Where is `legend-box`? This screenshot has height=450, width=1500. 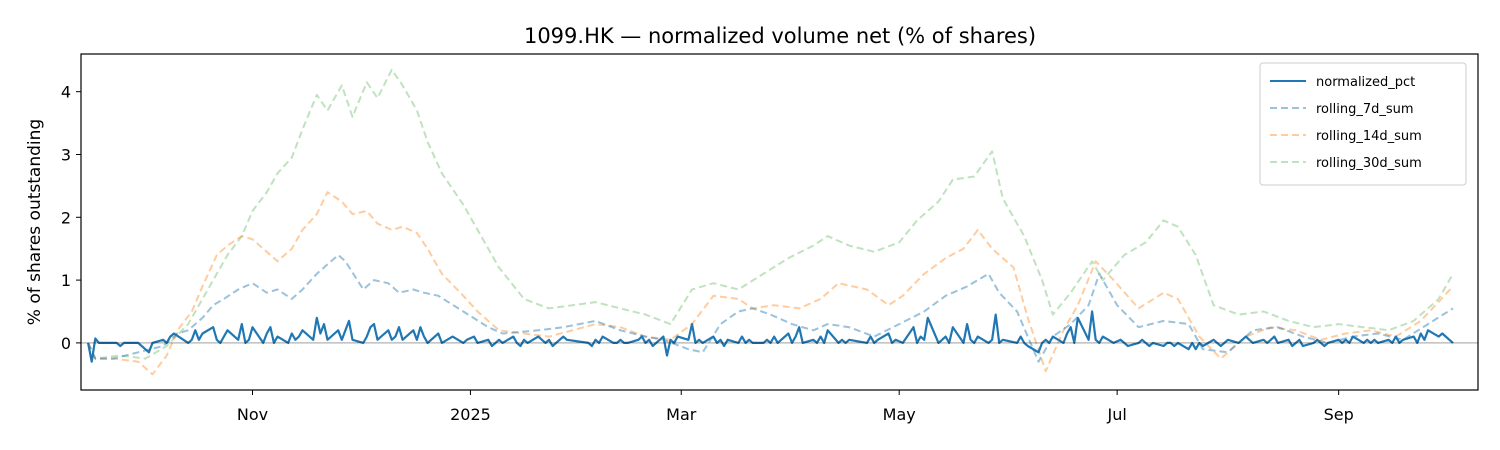
legend-box is located at coordinates (1363, 124).